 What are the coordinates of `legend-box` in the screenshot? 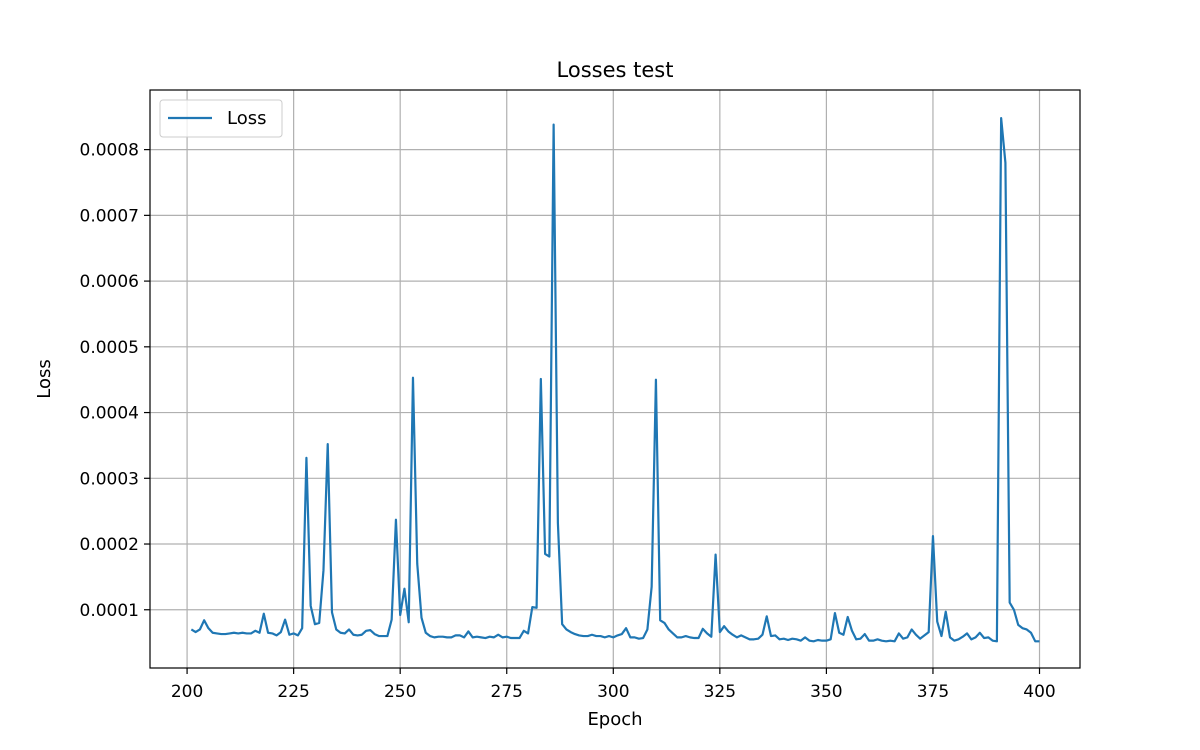 It's located at (221, 118).